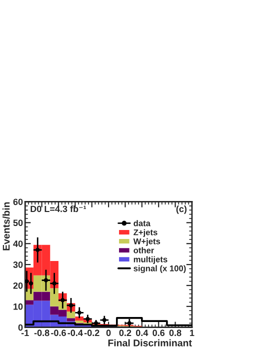 This screenshot has height=349, width=270. What do you see at coordinates (92, 333) in the screenshot?
I see `x-tick-label: -0.2` at bounding box center [92, 333].